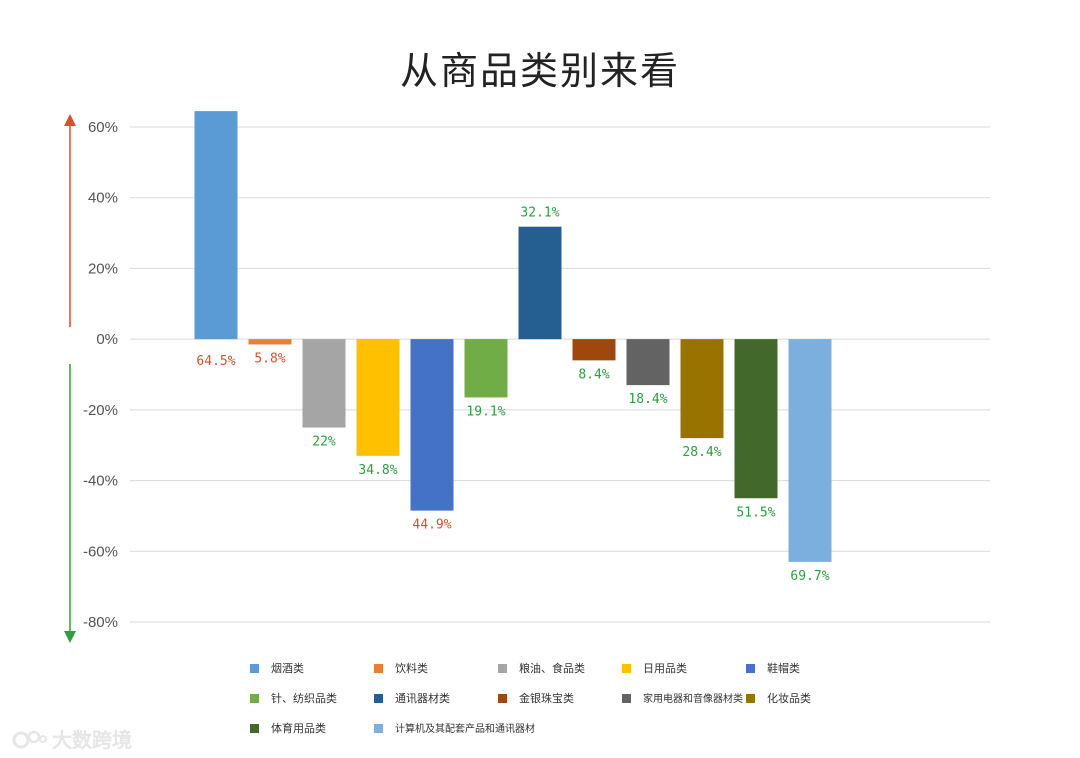 The width and height of the screenshot is (1080, 758). I want to click on legend-item: 鞋帽类, so click(773, 668).